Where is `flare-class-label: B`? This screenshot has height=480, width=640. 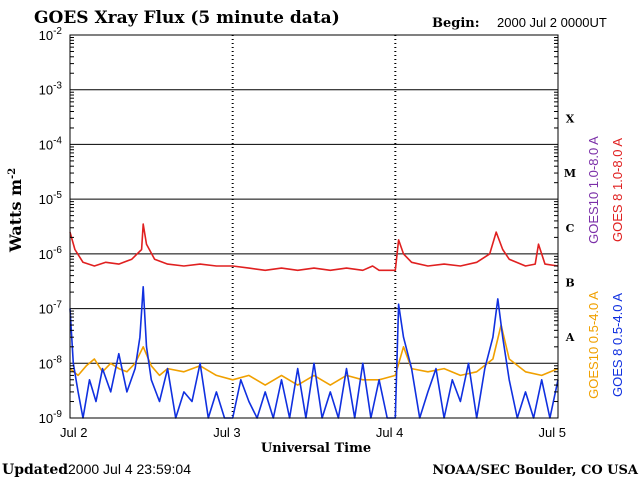
flare-class-label: B is located at coordinates (569, 282).